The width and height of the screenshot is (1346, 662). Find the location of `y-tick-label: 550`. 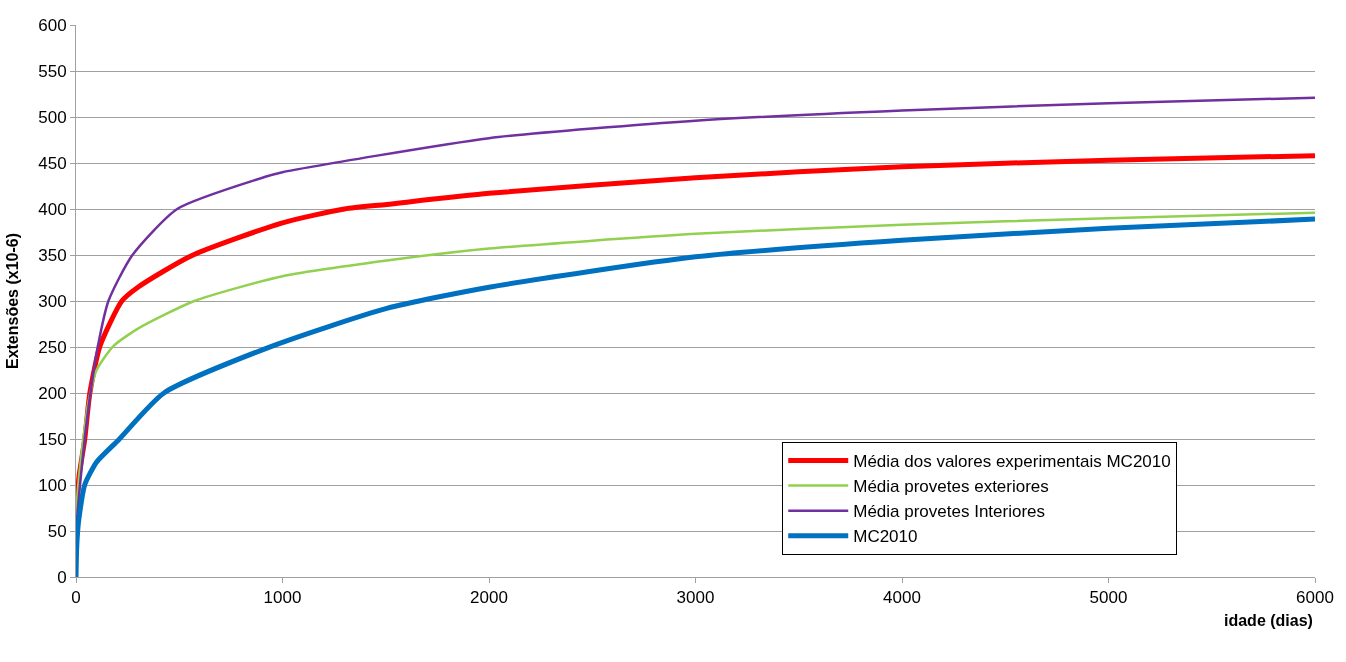

y-tick-label: 550 is located at coordinates (52, 71).